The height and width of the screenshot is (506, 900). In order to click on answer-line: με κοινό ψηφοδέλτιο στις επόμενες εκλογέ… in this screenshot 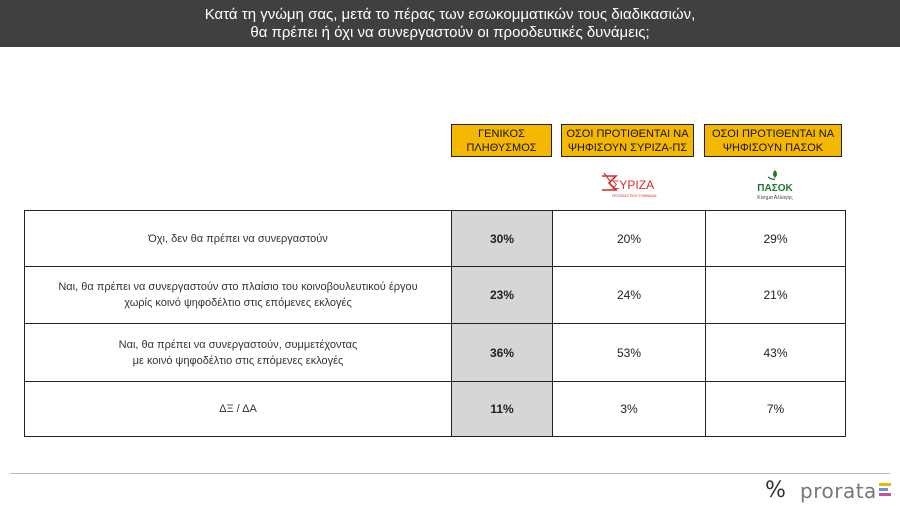, I will do `click(238, 360)`.